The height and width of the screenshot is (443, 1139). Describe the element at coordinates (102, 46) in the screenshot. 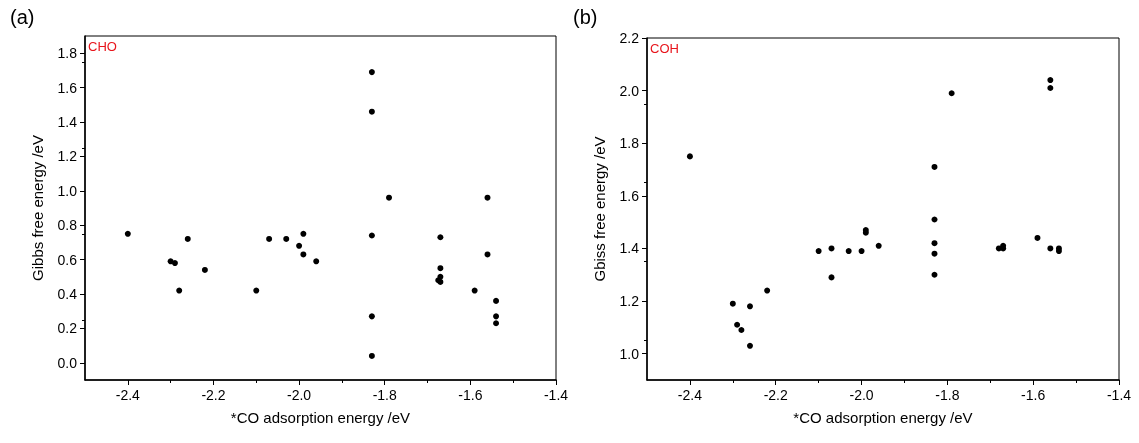

I see `annotation: CHO` at that location.